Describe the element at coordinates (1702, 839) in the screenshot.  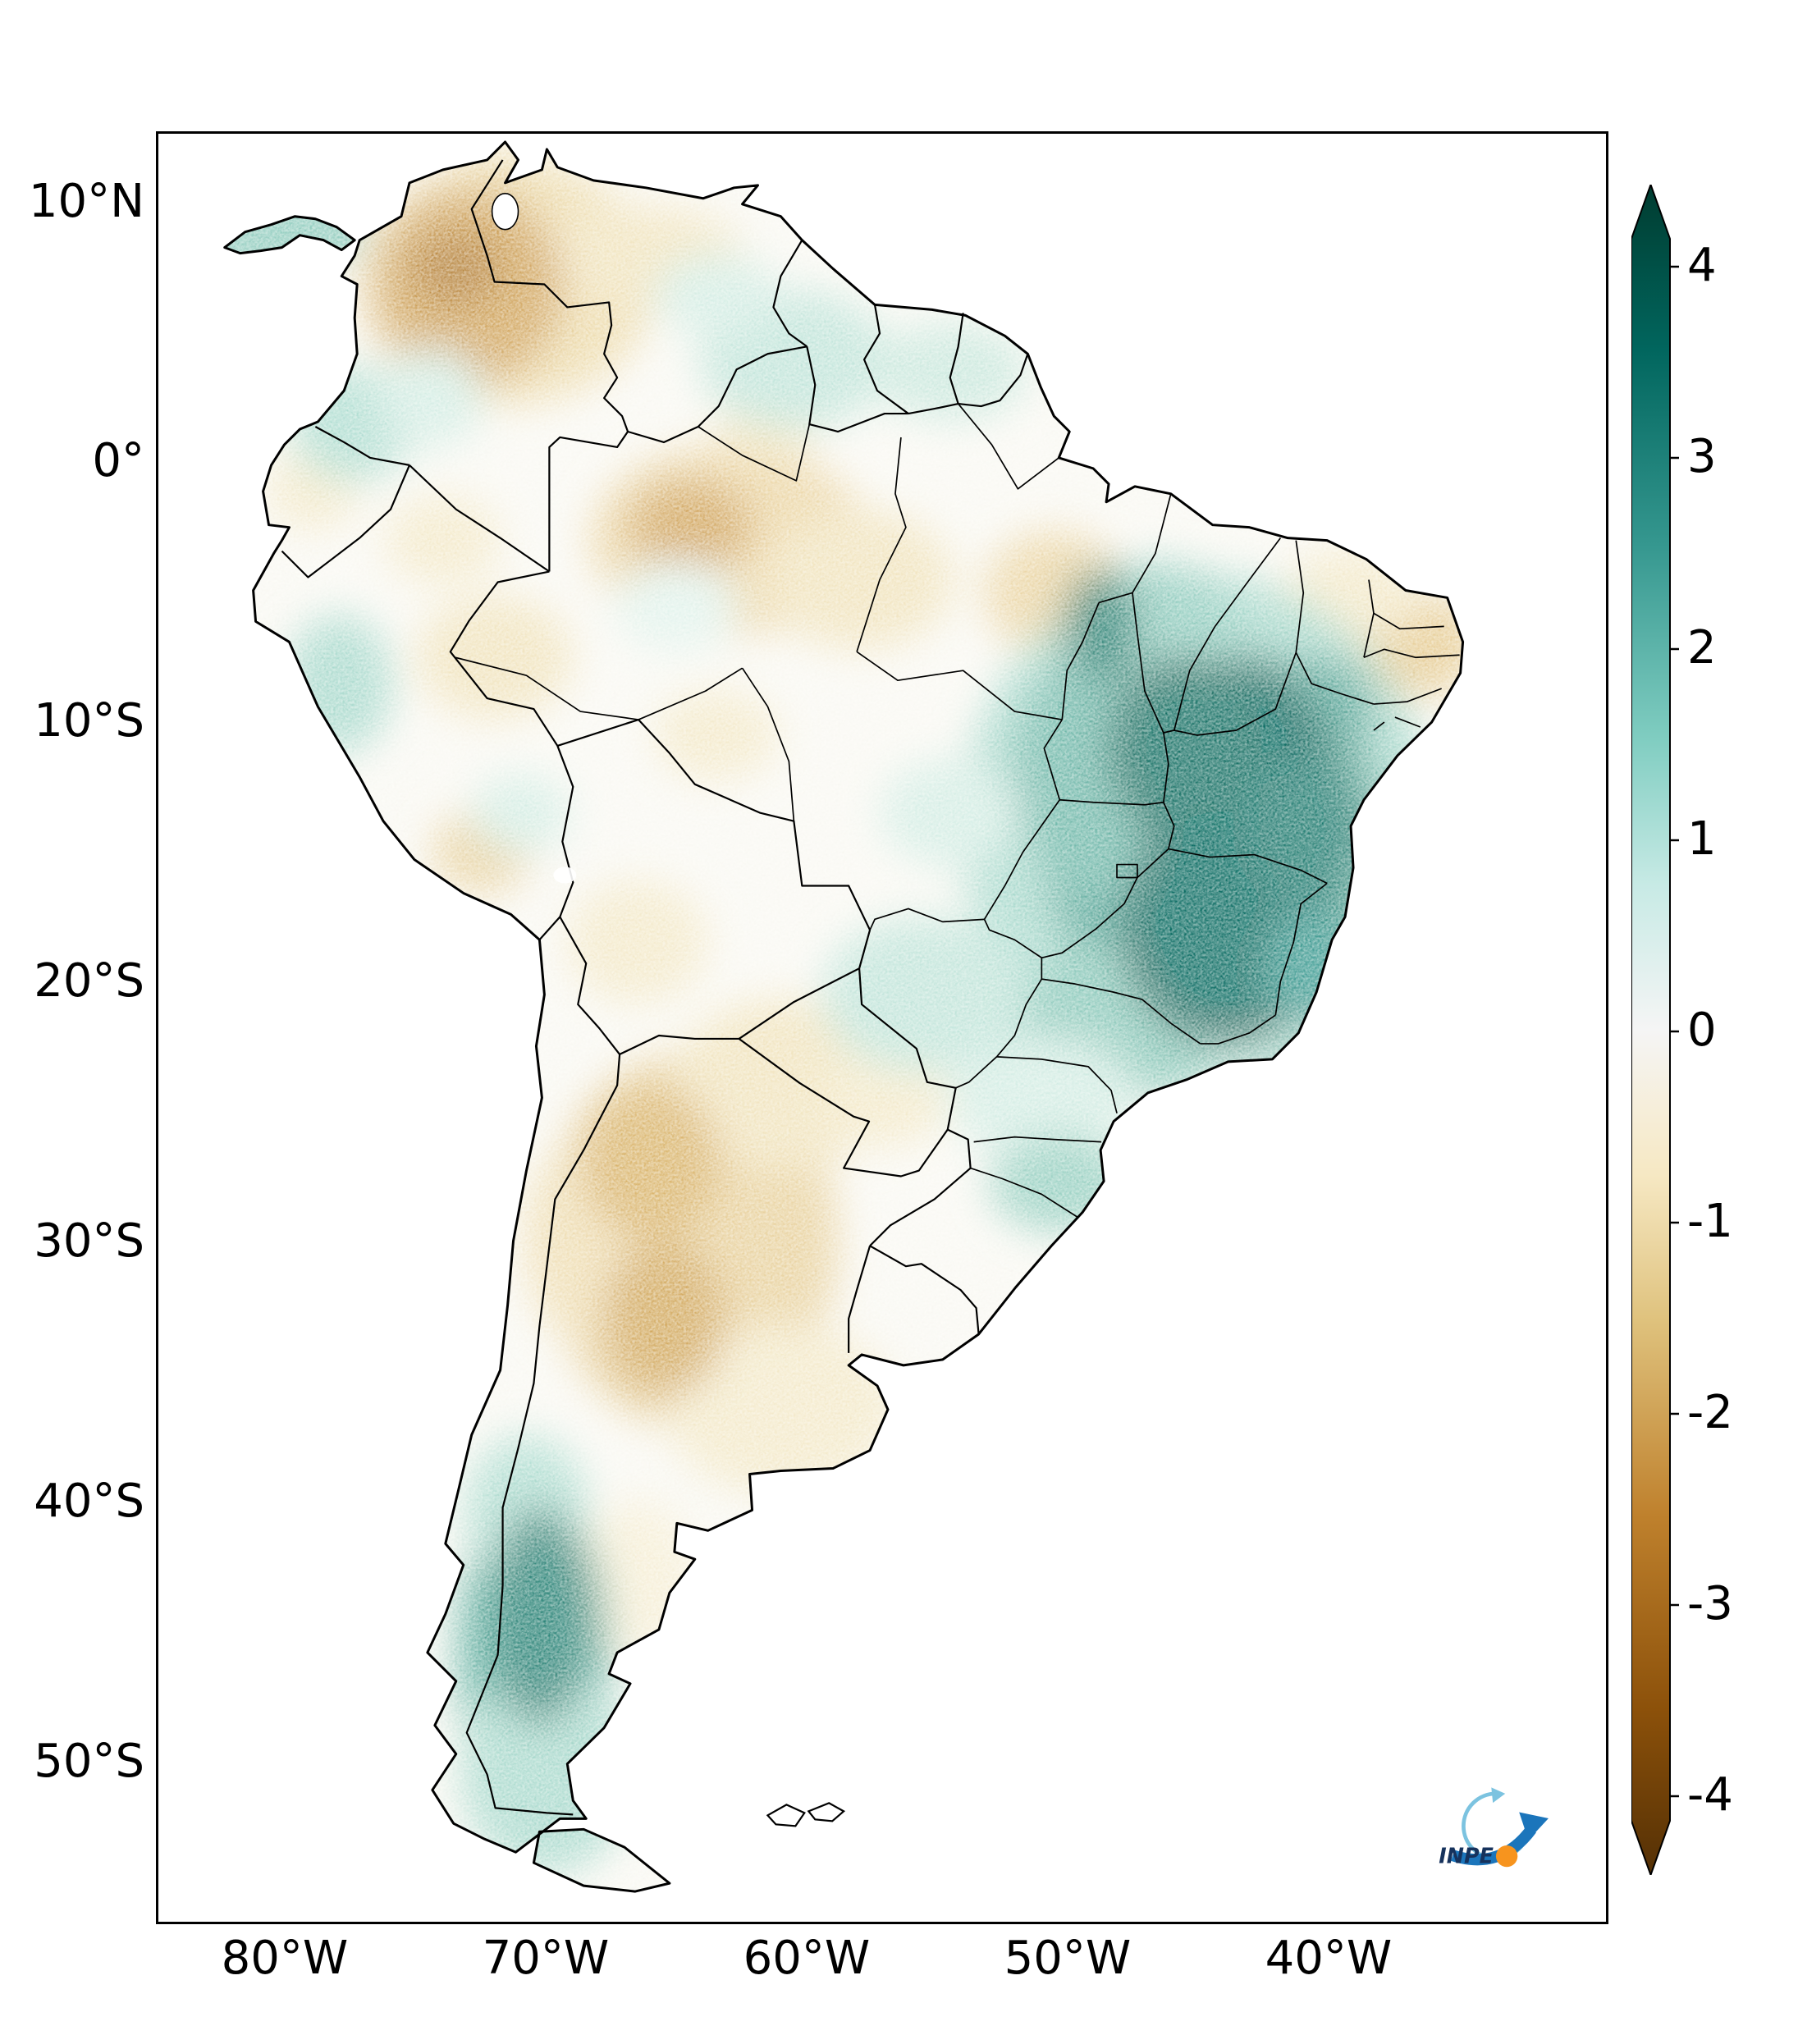
I see `colorbar-tick-label: 1` at that location.